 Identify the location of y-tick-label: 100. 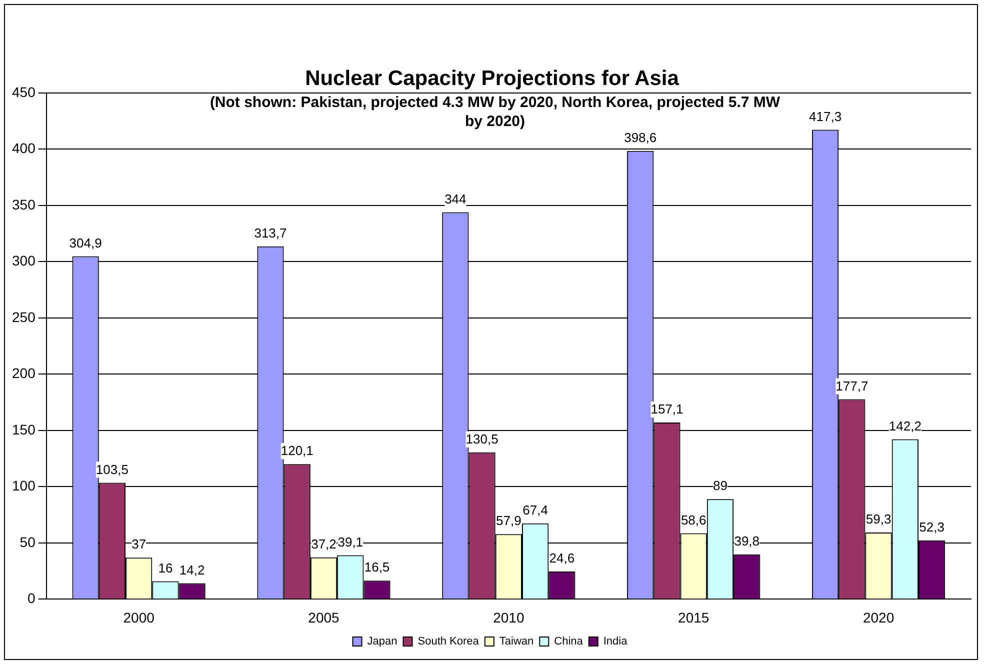
(24, 486).